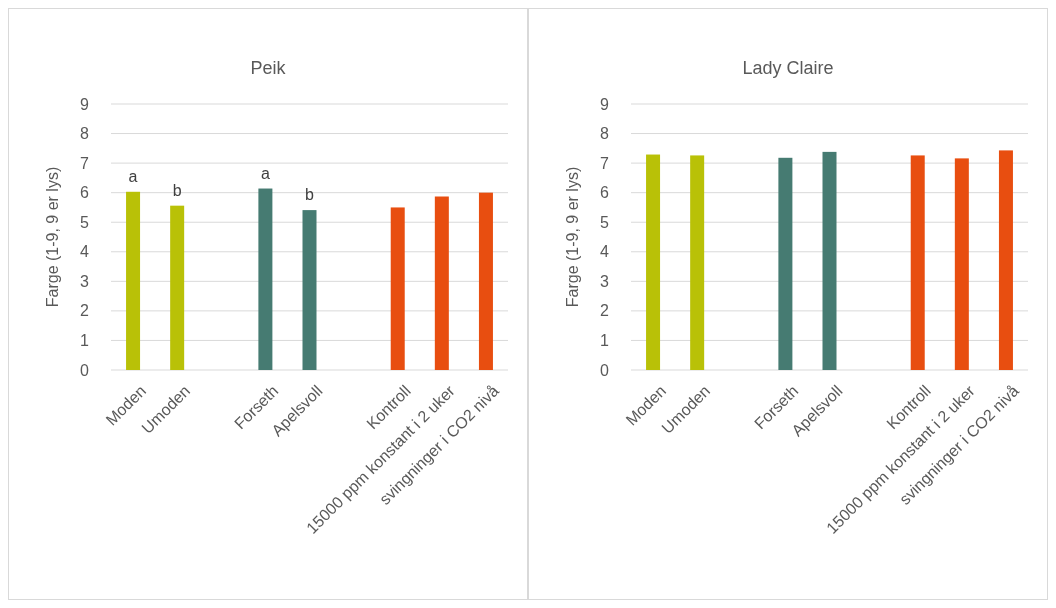 The image size is (1056, 608). Describe the element at coordinates (268, 68) in the screenshot. I see `chart-title: Peik` at that location.